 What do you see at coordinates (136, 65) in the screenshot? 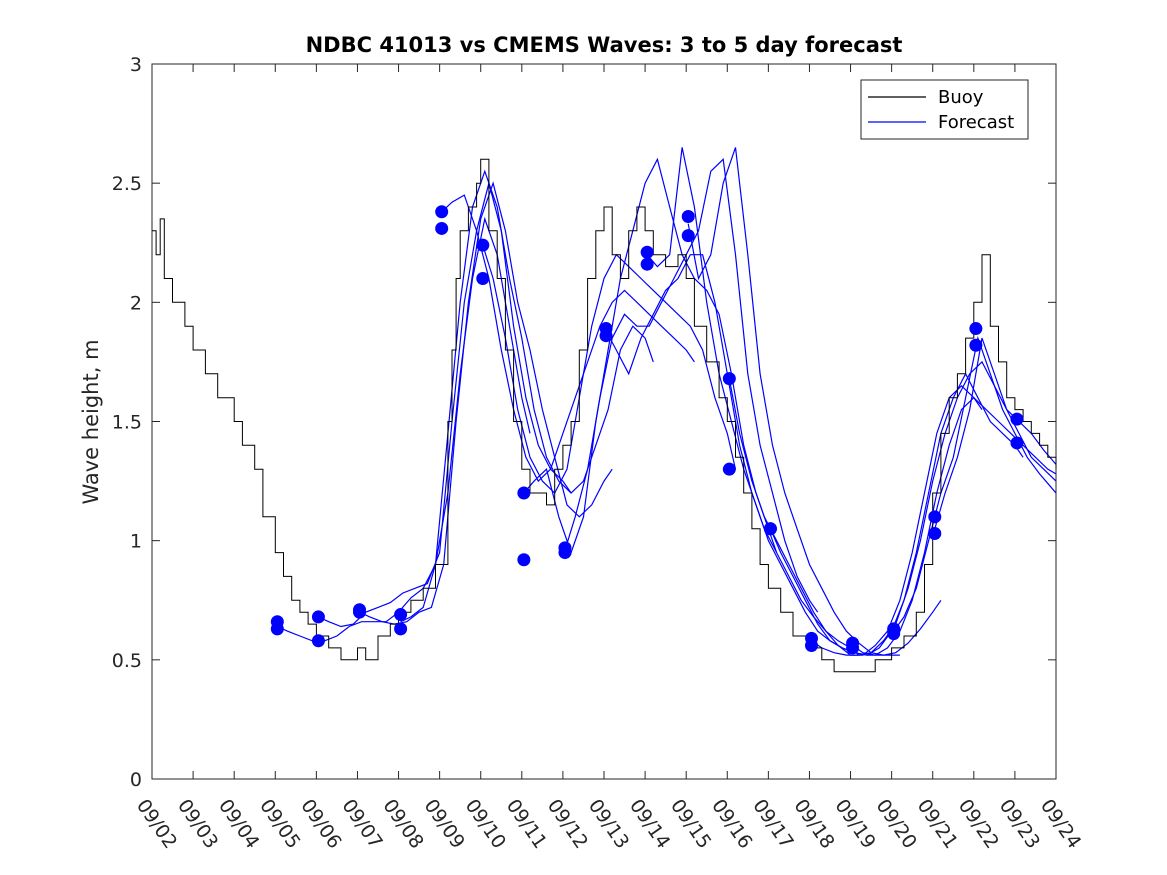
I see `y-tick-label: 3` at bounding box center [136, 65].